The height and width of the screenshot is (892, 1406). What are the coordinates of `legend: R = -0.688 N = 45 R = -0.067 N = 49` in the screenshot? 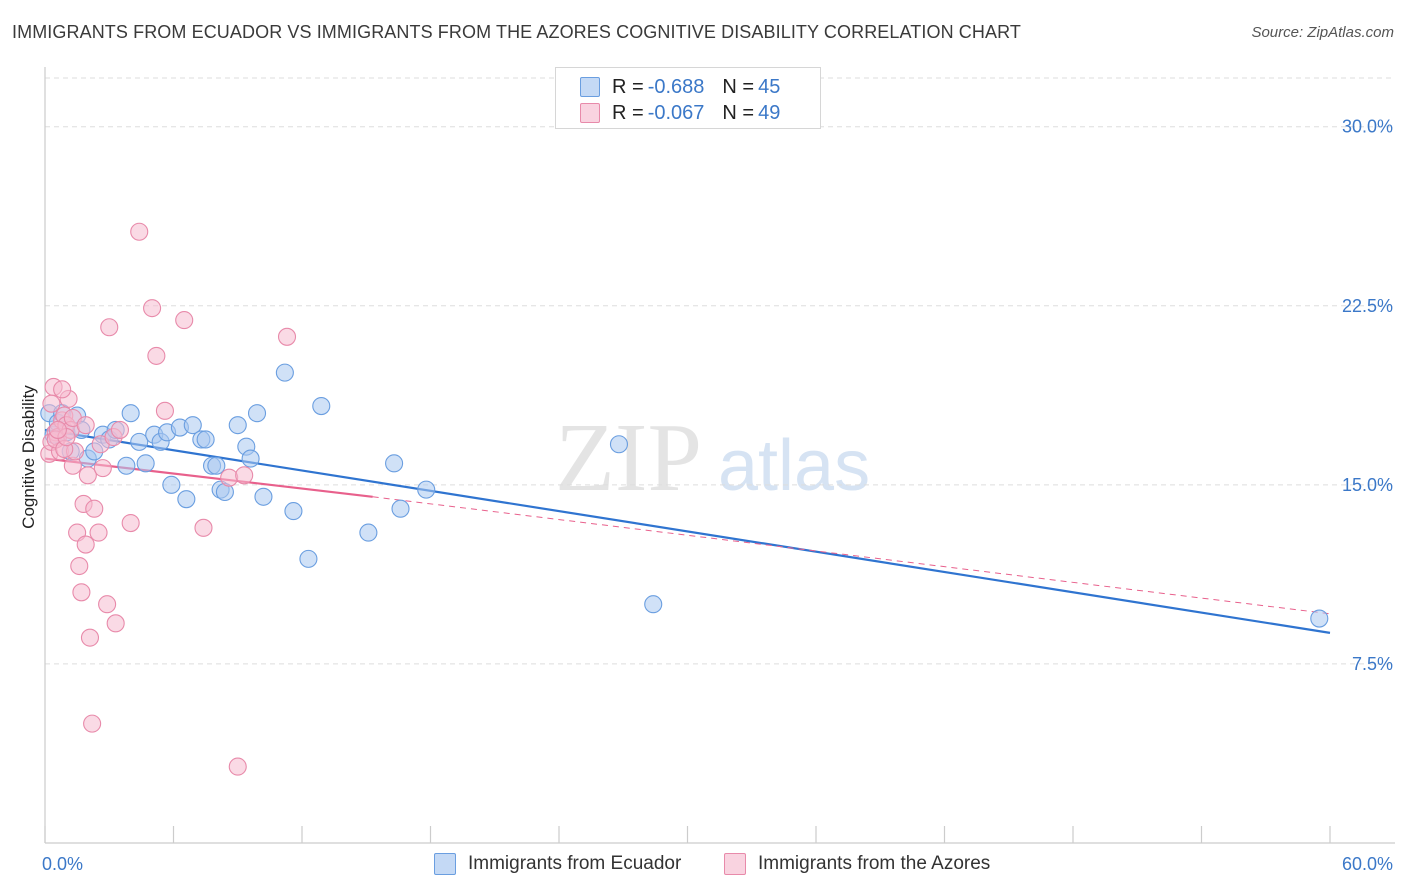 It's located at (688, 98).